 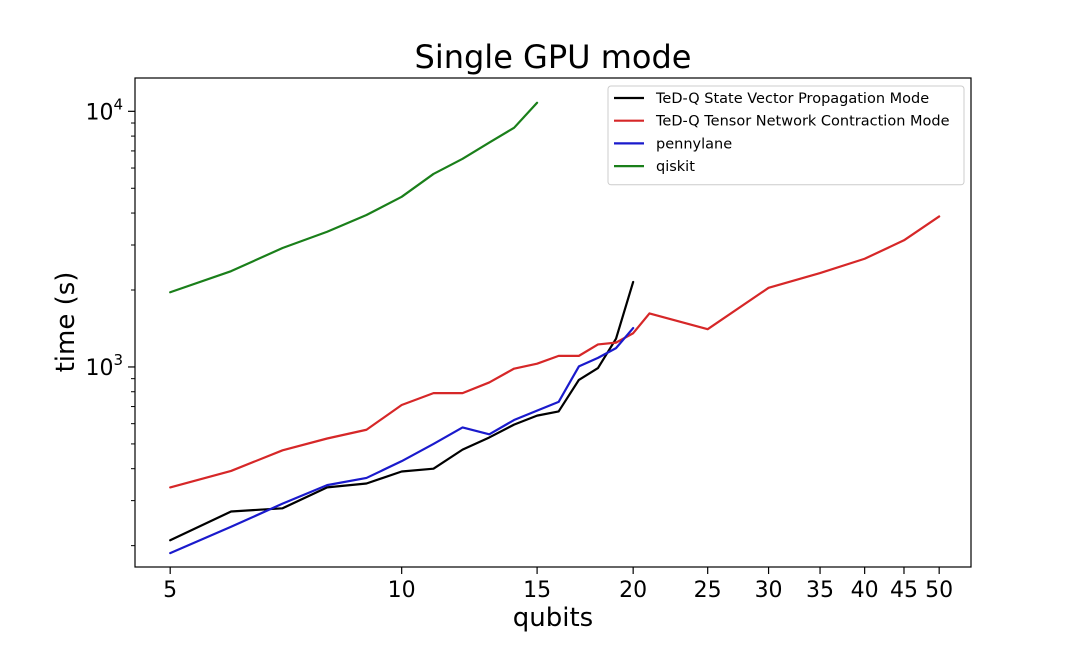 What do you see at coordinates (675, 167) in the screenshot?
I see `legend-label: qiskit` at bounding box center [675, 167].